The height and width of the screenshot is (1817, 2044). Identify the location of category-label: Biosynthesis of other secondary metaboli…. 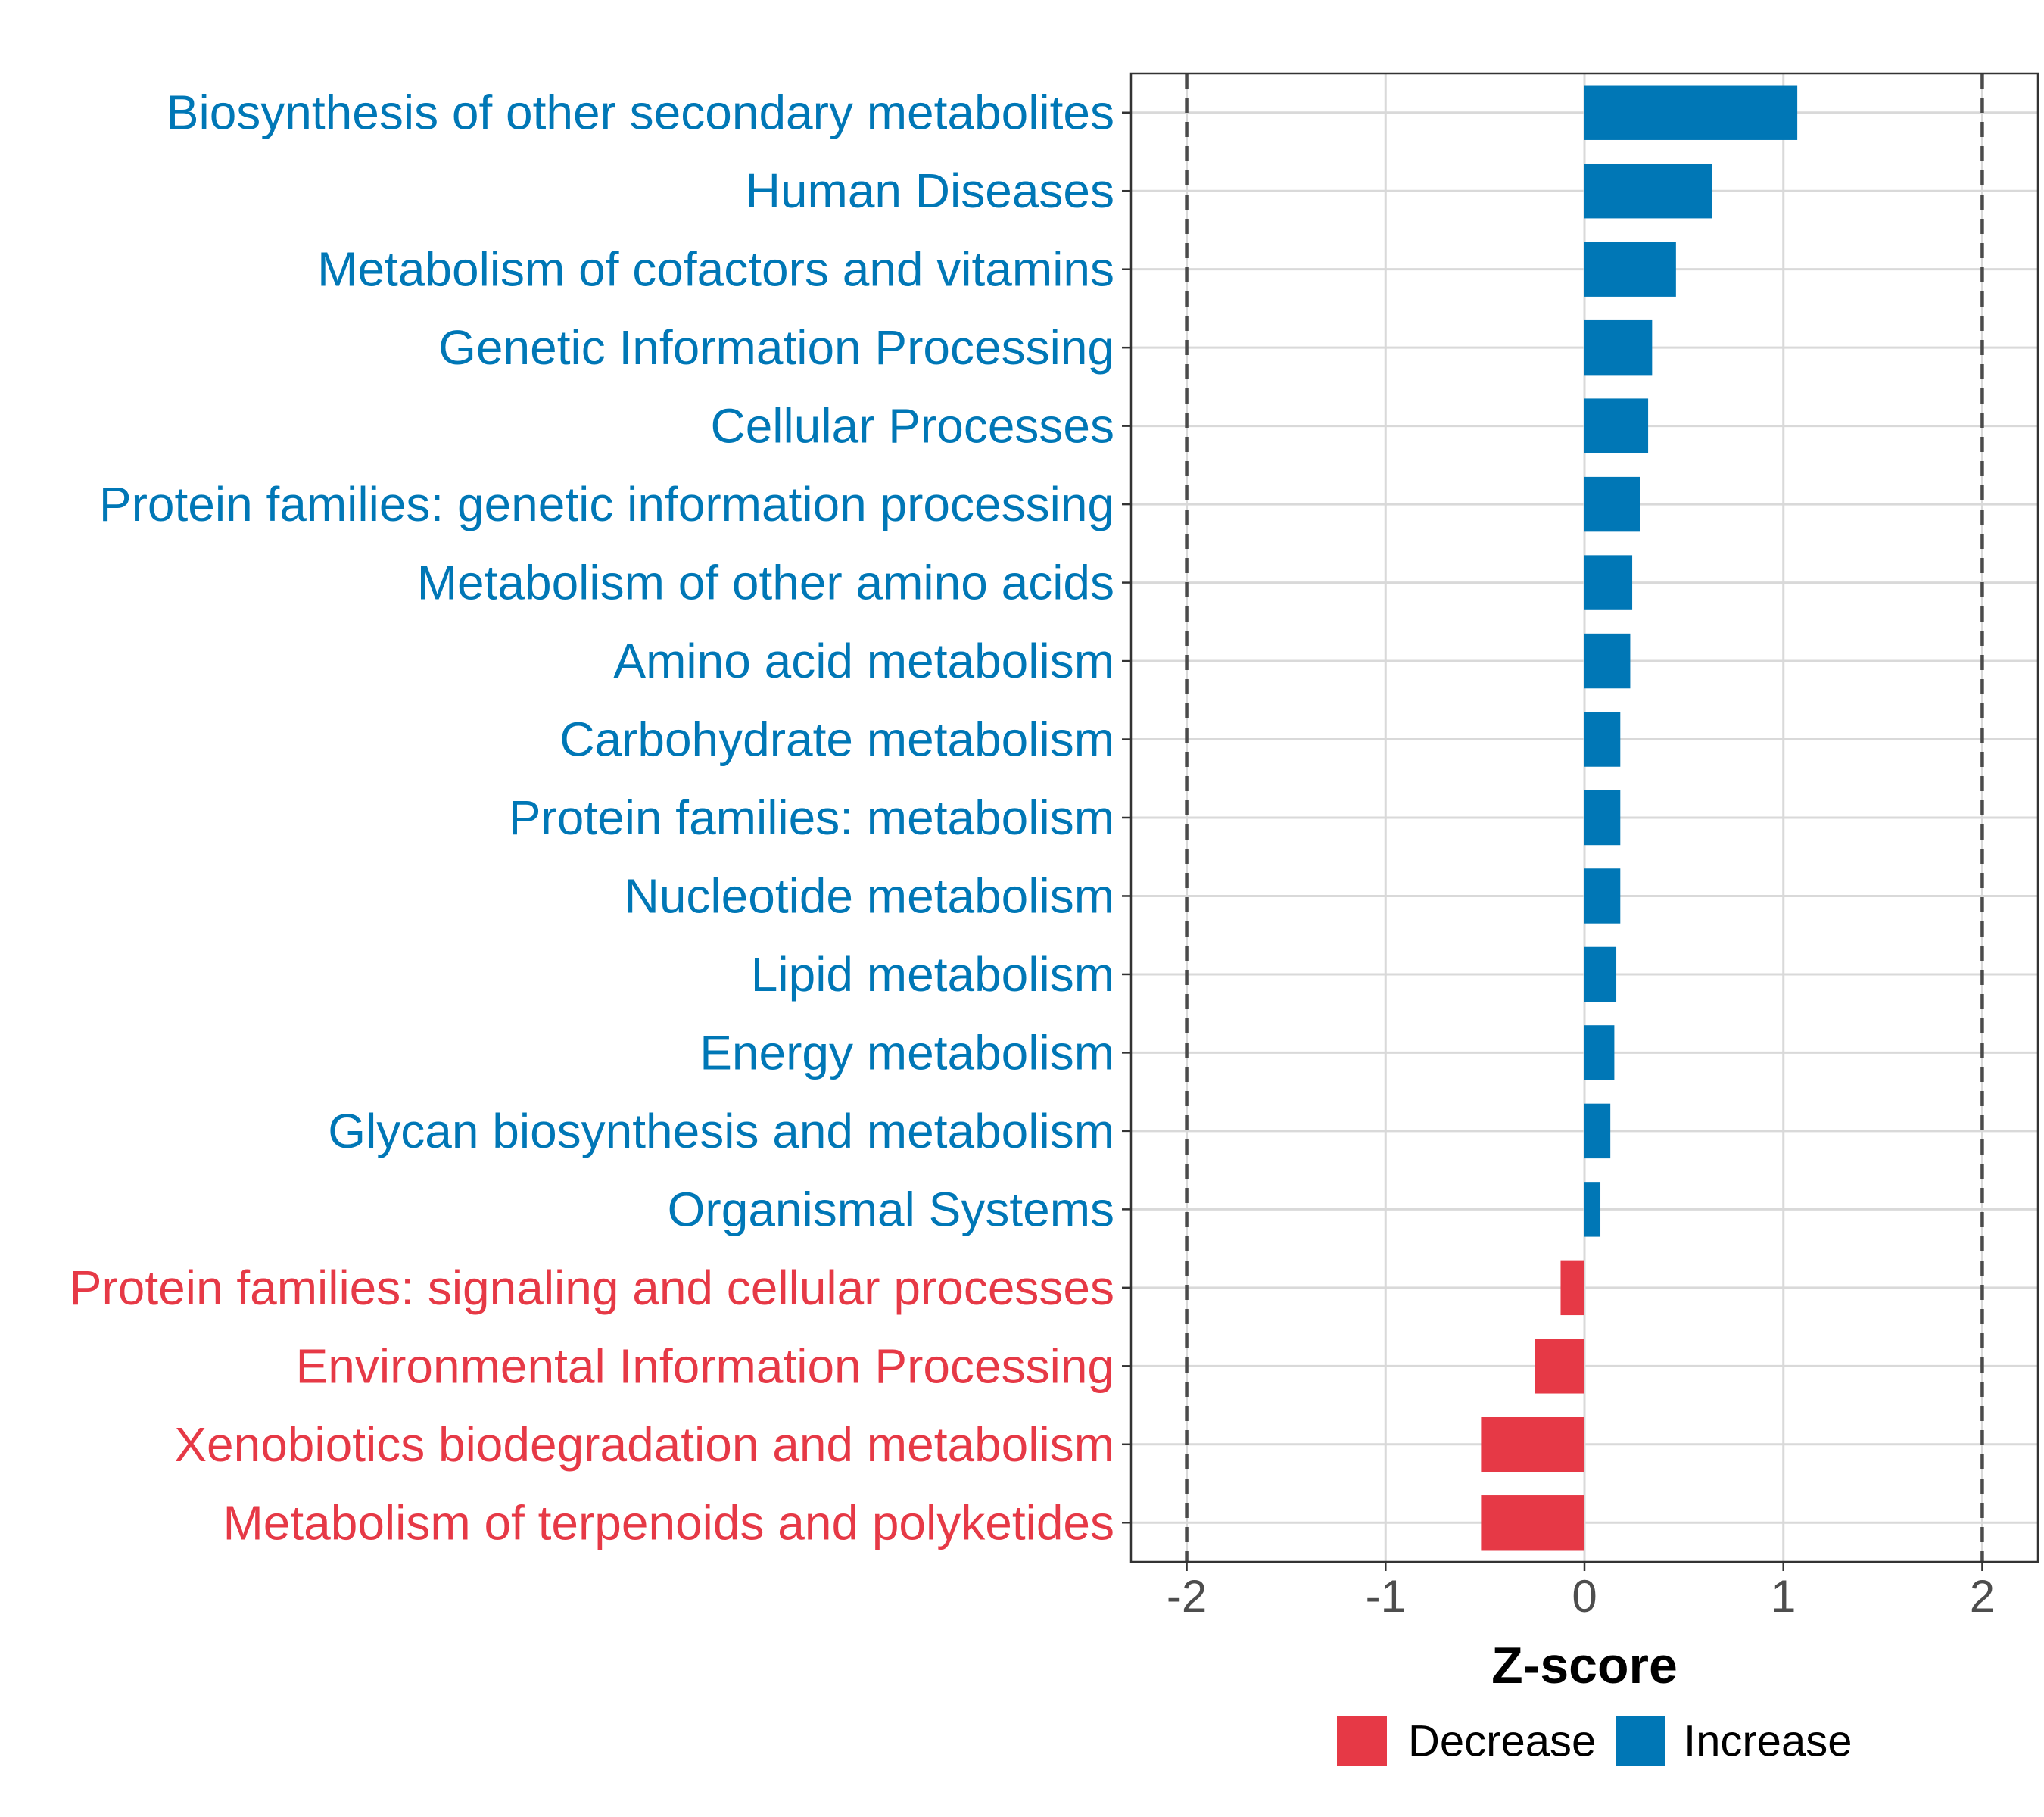
(640, 113).